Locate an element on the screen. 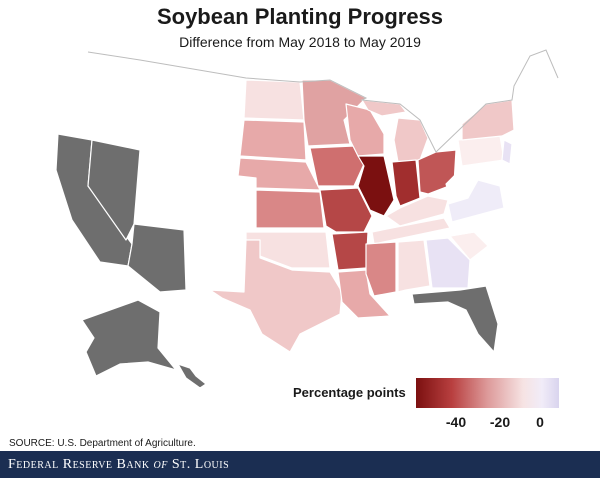  state-utah is located at coordinates (162, 194).